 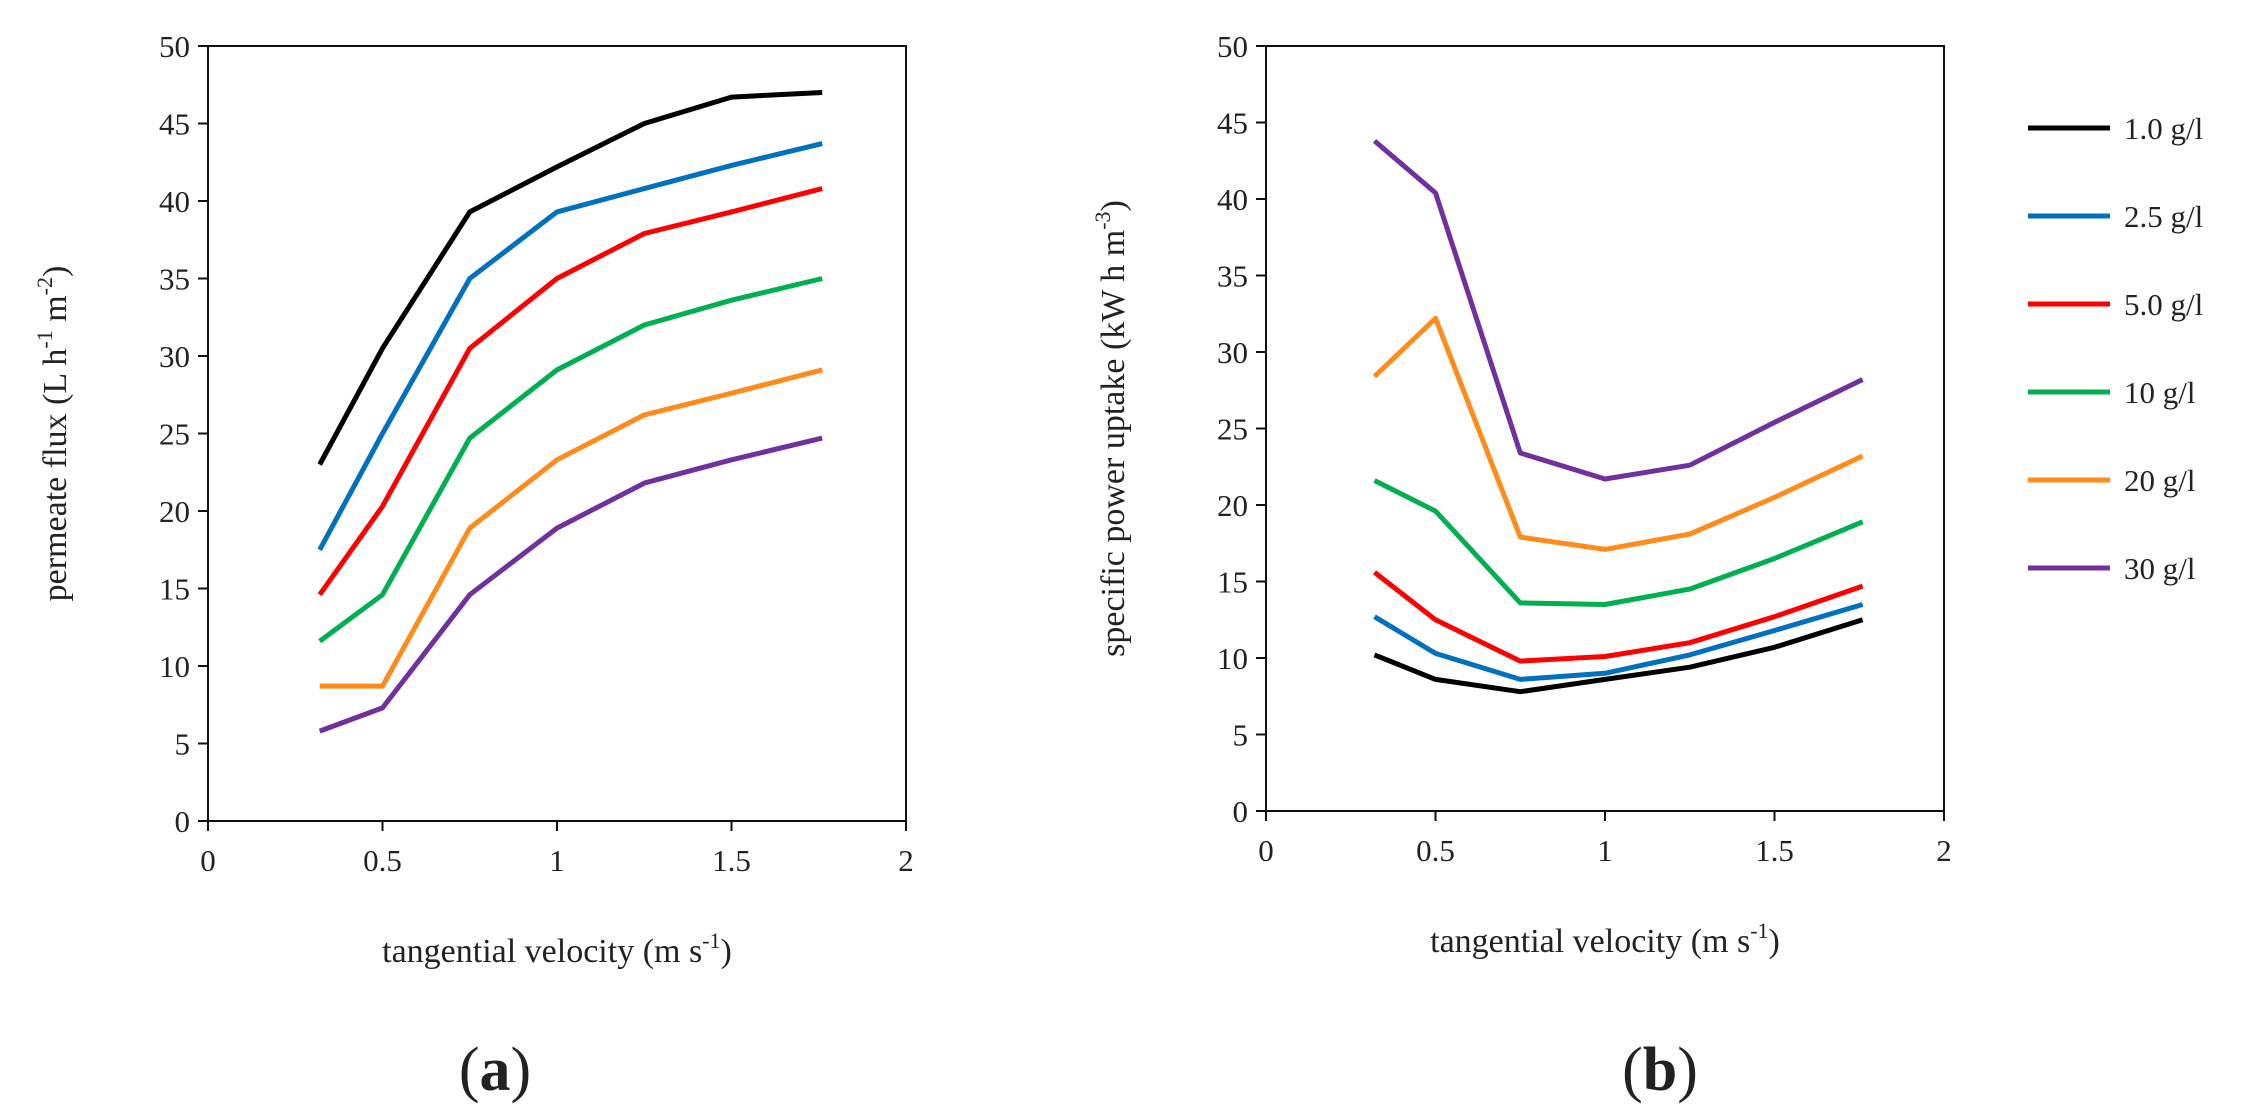 I want to click on y-axis-label: specific power uptake (kW h m-3), so click(x=1111, y=428).